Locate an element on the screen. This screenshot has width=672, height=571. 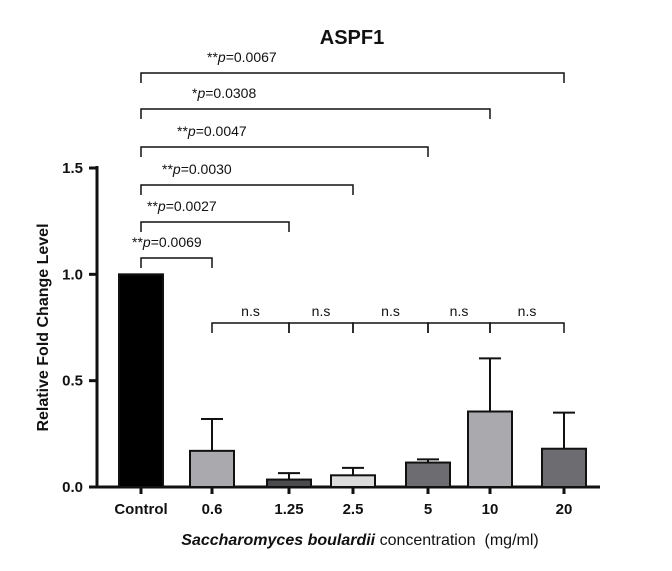
x-axis-title-species: Saccharomyces boulardii is located at coordinates (278, 540).